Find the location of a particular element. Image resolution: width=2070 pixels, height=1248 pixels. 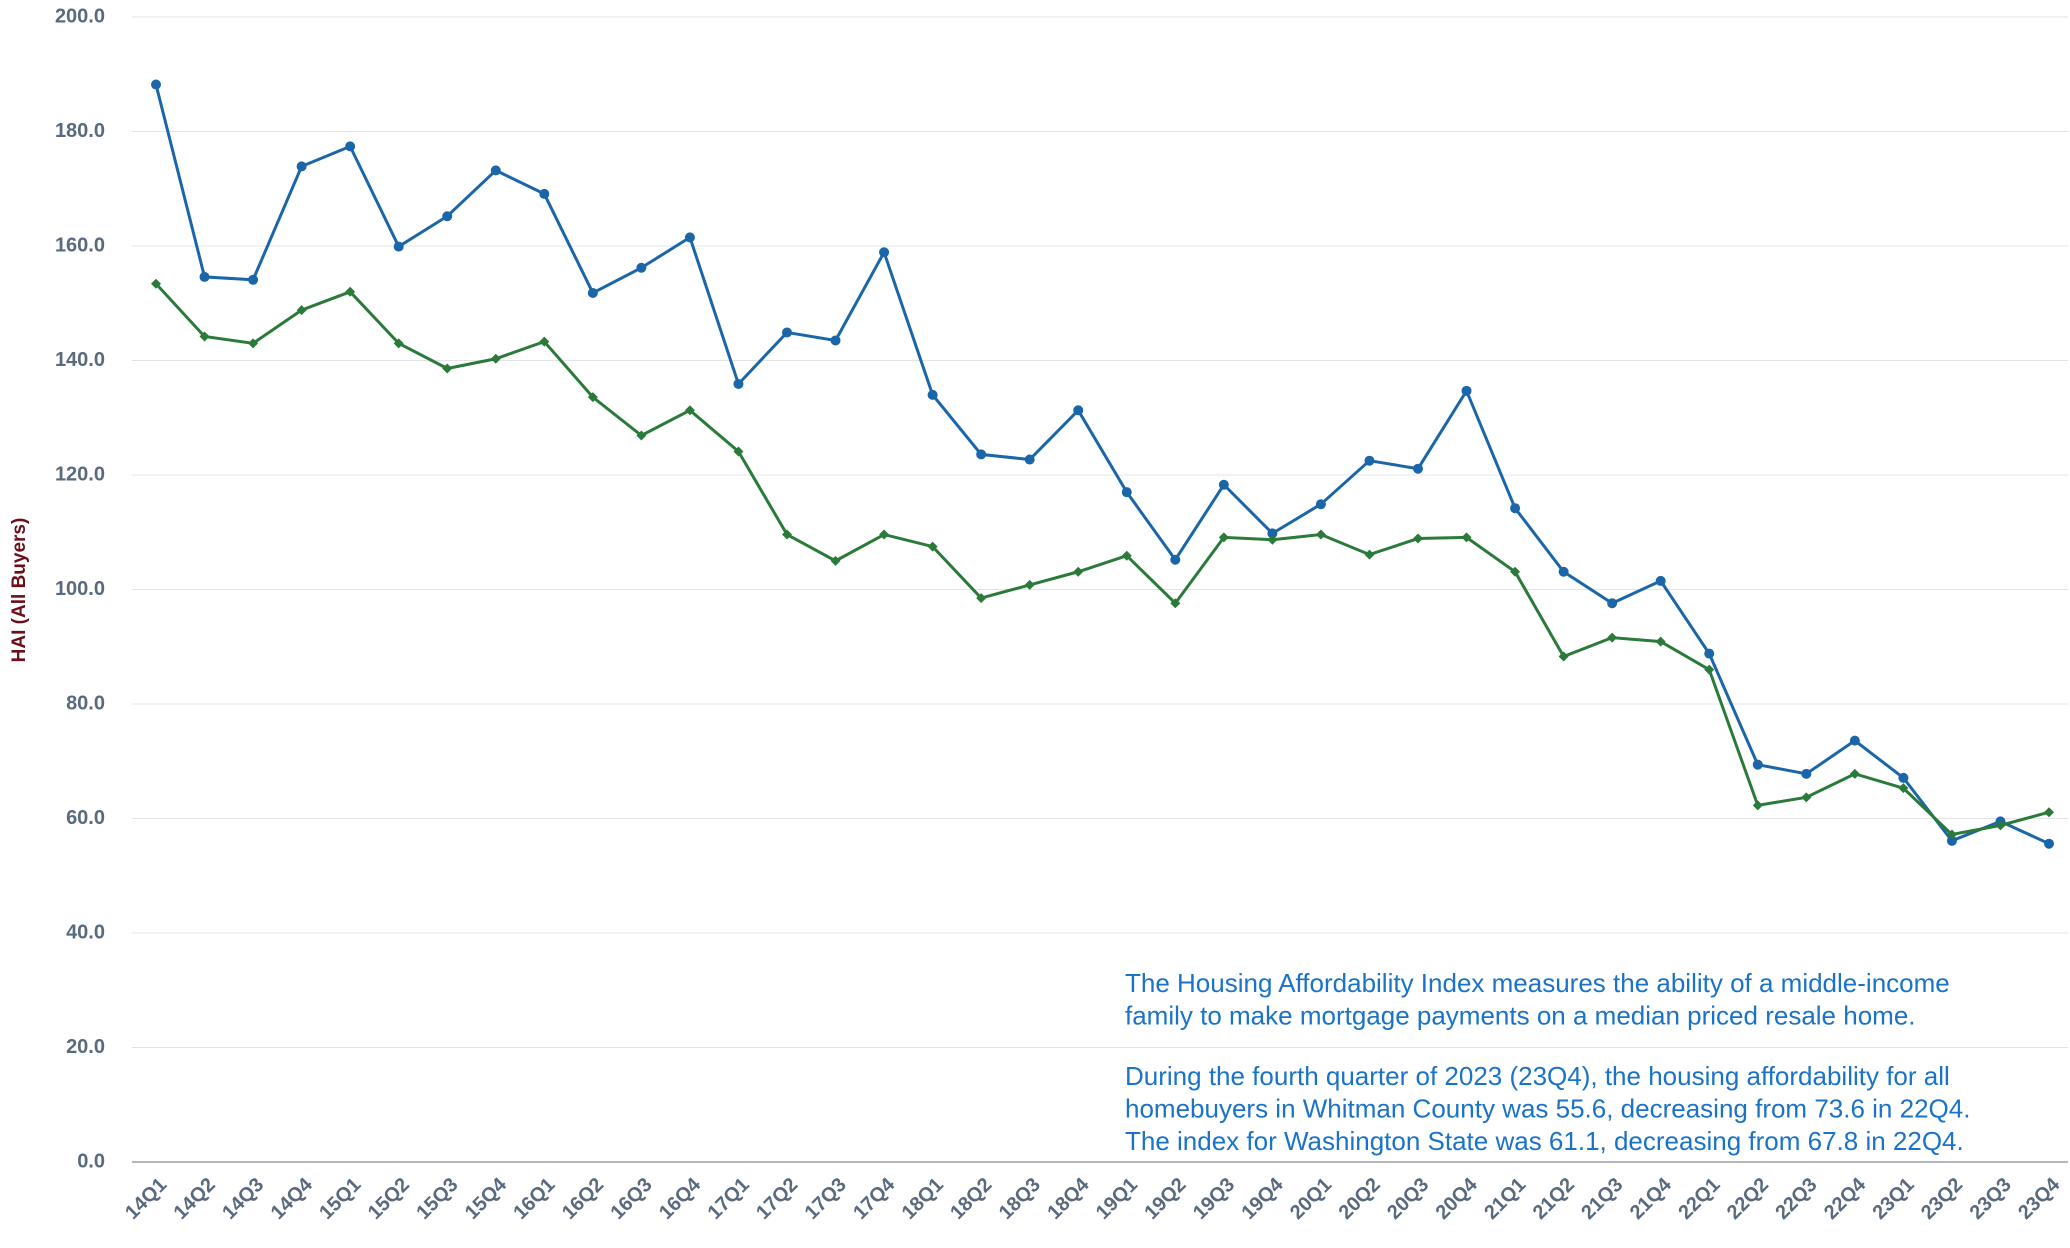

y-tick-label: 120.0 is located at coordinates (80, 474).